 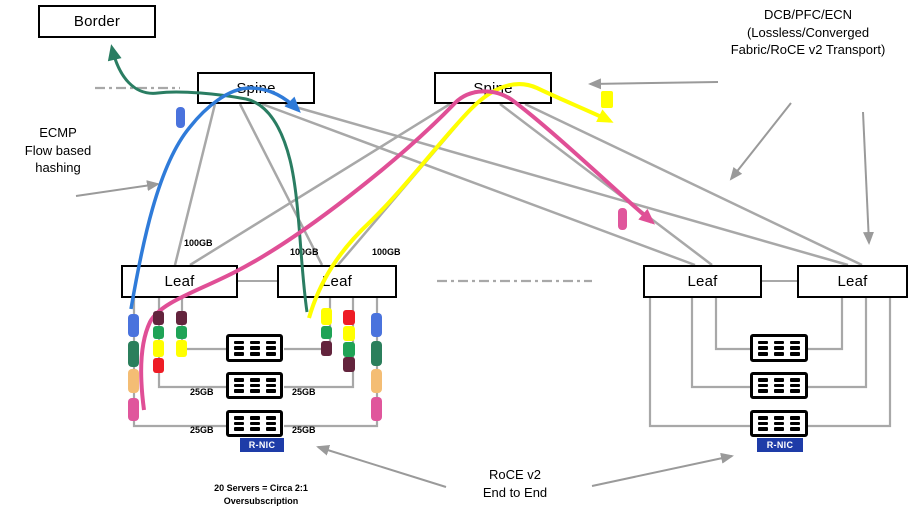 I want to click on leaf-switch-node-4: Leaf, so click(x=852, y=281).